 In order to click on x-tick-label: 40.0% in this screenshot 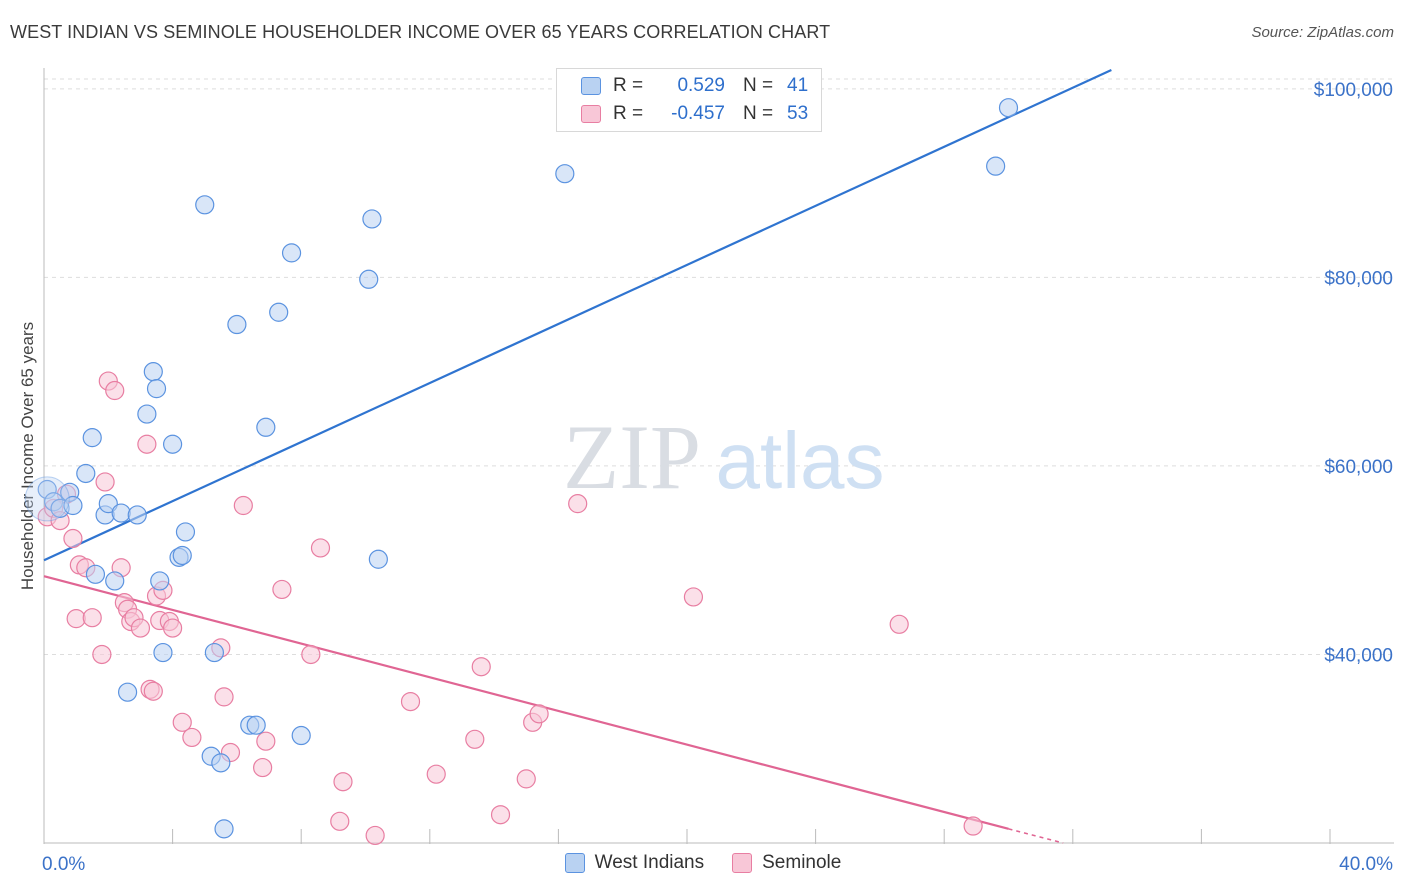, I will do `click(1366, 864)`.